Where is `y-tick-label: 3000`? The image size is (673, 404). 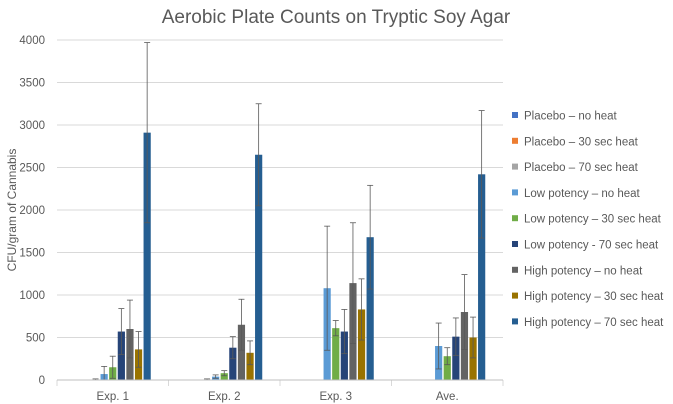
y-tick-label: 3000 is located at coordinates (32, 126).